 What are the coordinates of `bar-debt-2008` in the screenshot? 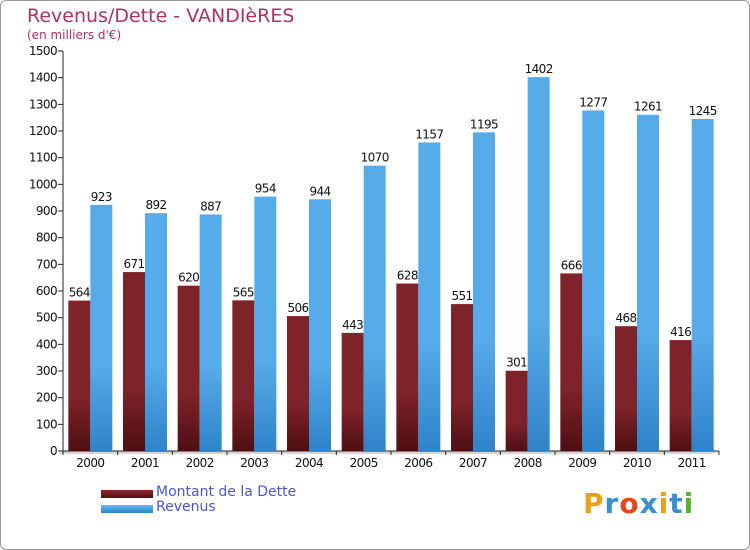 It's located at (516, 410).